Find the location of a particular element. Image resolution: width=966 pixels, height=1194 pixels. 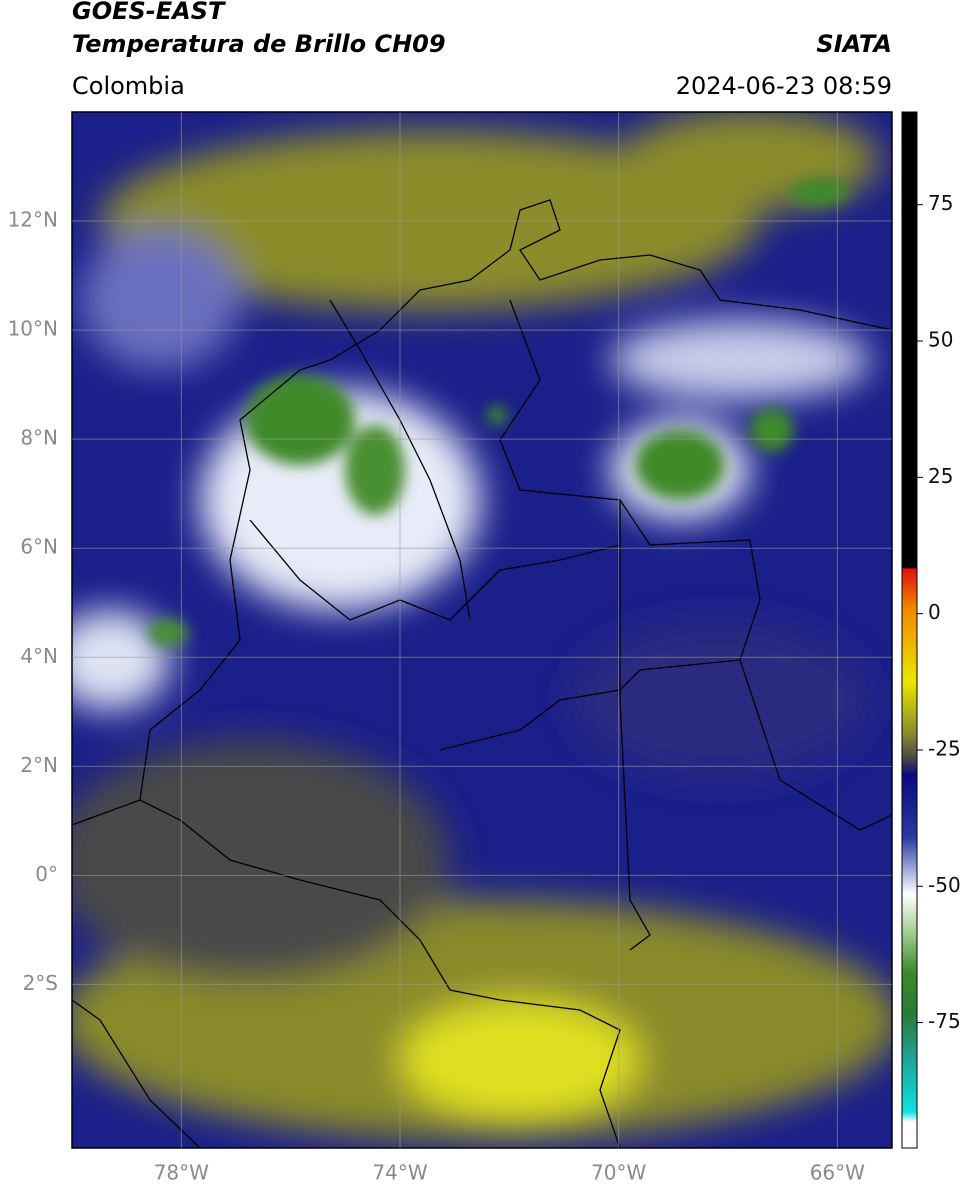

datetime: 2024-06-23 08:59 is located at coordinates (784, 86).